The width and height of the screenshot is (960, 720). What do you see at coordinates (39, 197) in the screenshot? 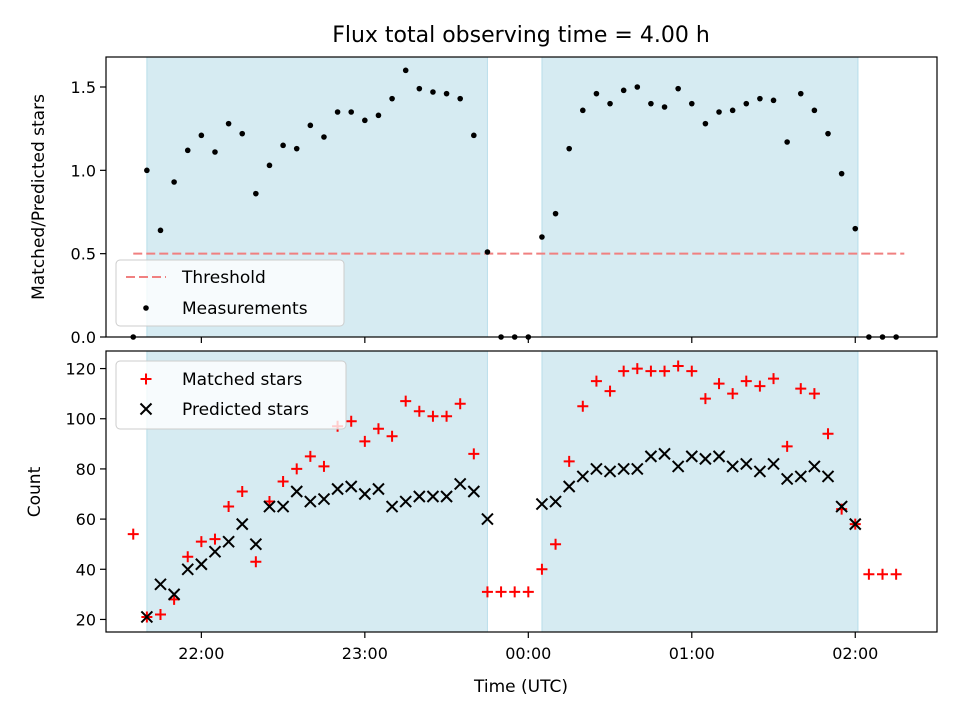
I see `top-y-axis-label: Matched/Predicted stars` at bounding box center [39, 197].